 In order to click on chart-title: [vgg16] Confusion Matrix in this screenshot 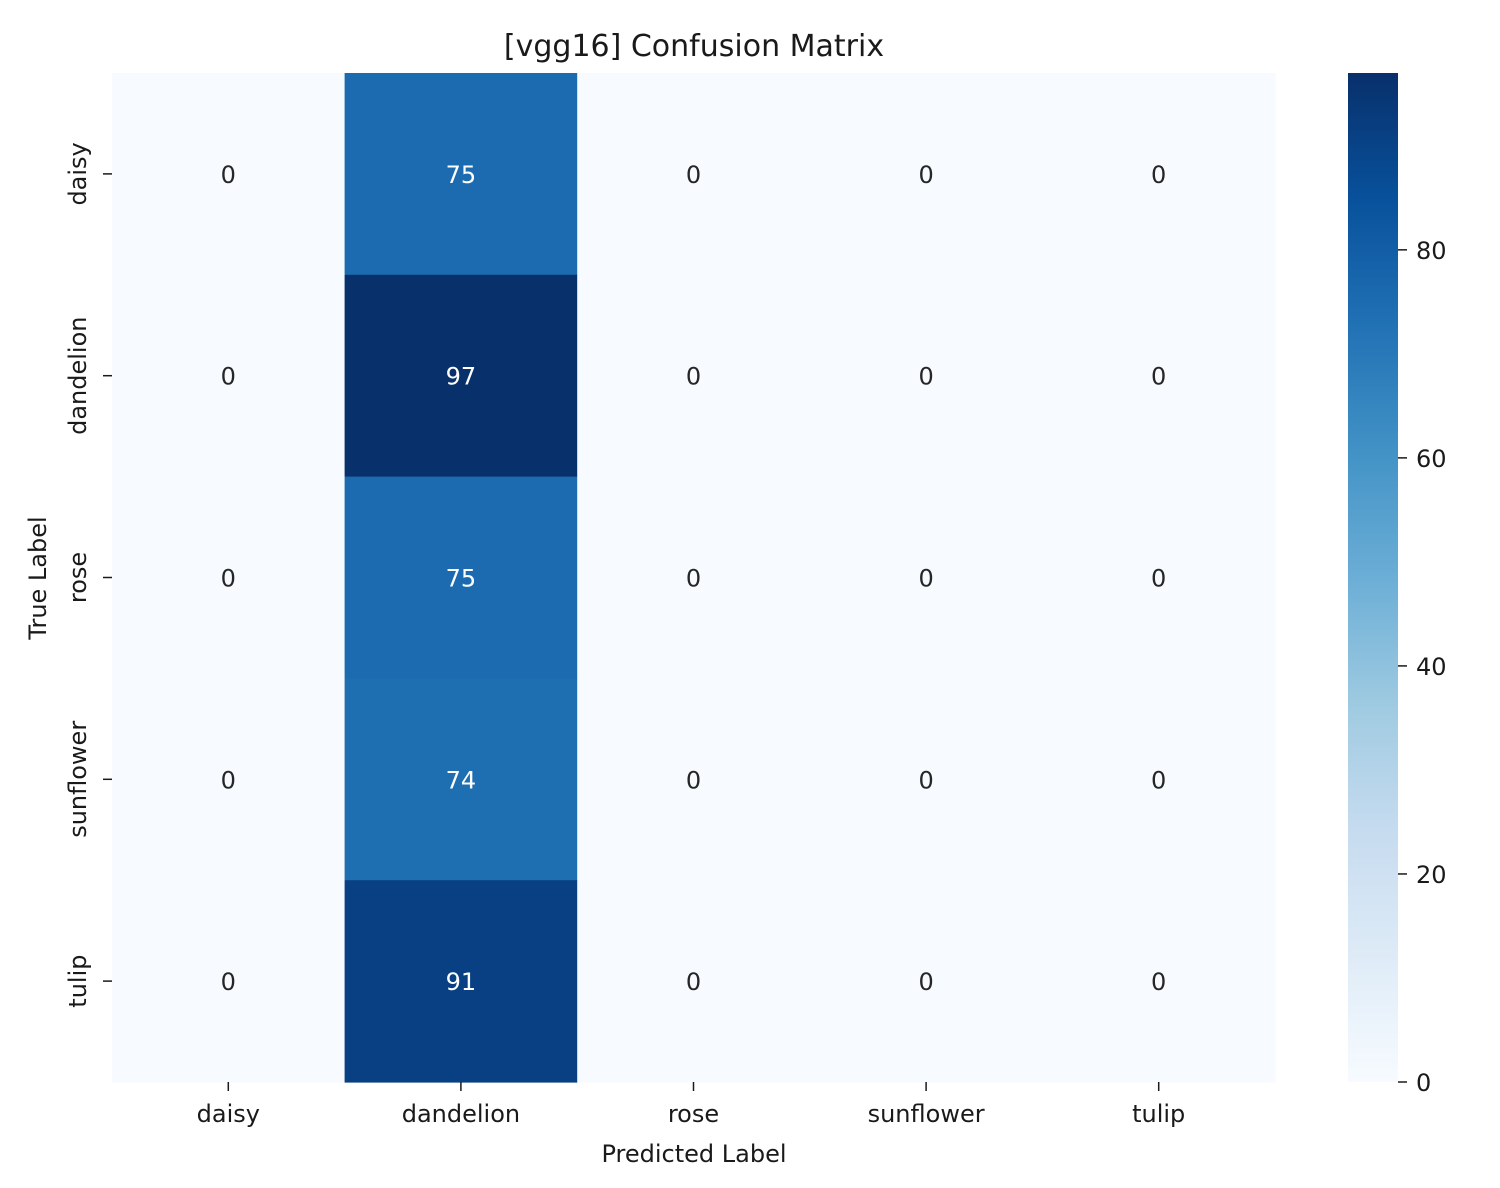, I will do `click(694, 46)`.